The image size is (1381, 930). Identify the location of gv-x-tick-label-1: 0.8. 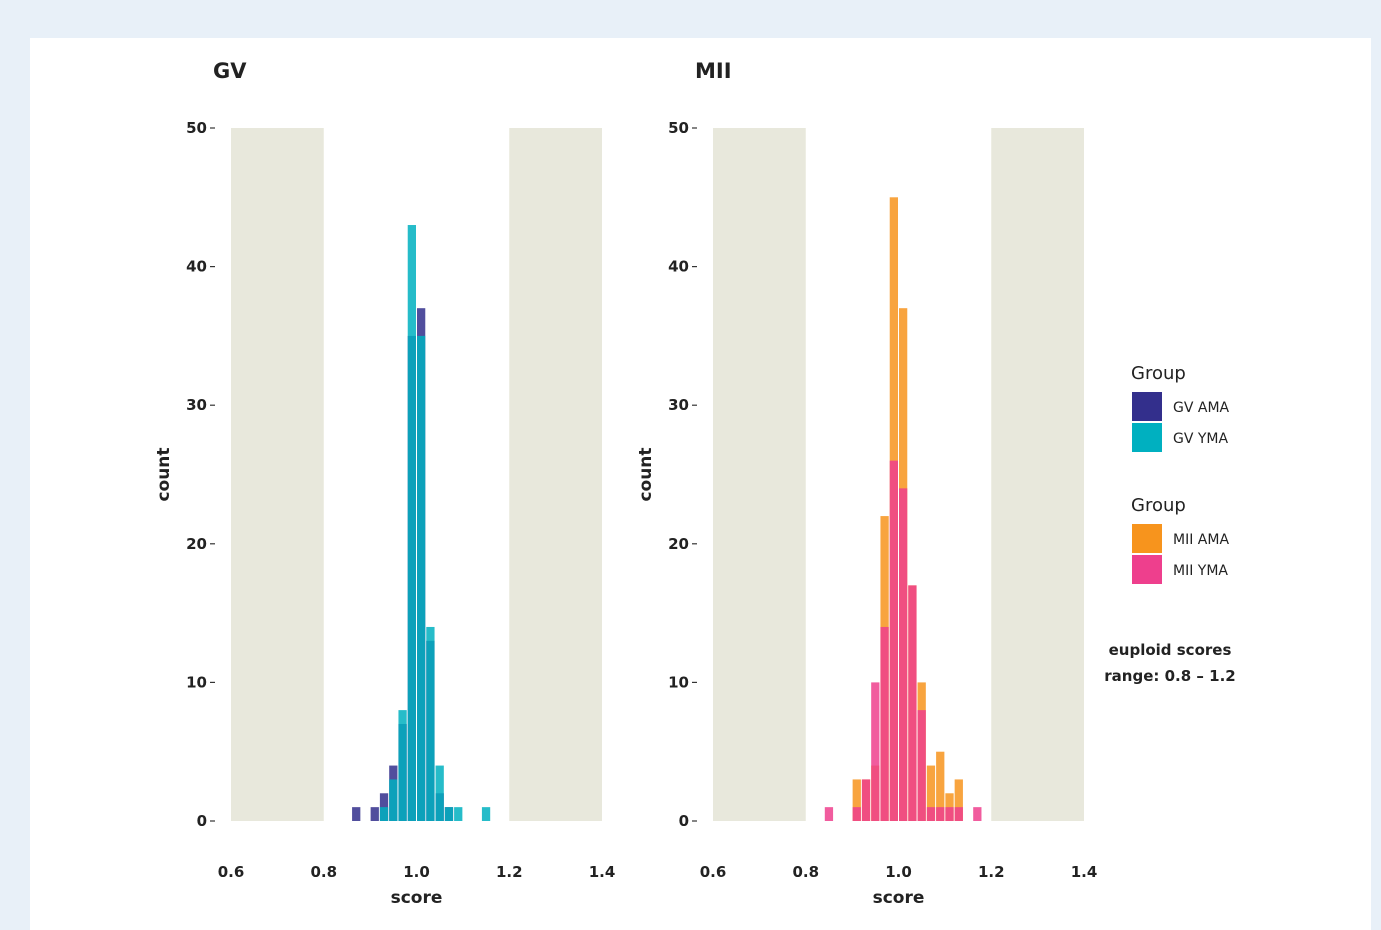
(323, 872).